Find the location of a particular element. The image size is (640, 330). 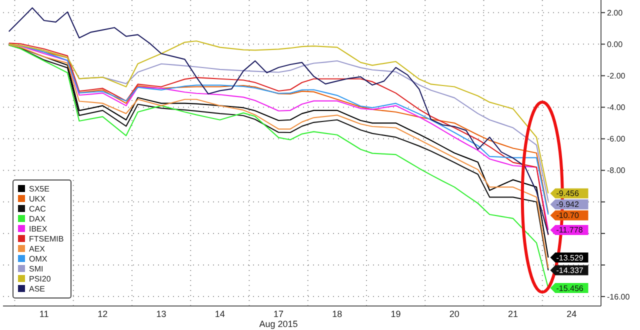

x-tick-label: 20 is located at coordinates (454, 314).